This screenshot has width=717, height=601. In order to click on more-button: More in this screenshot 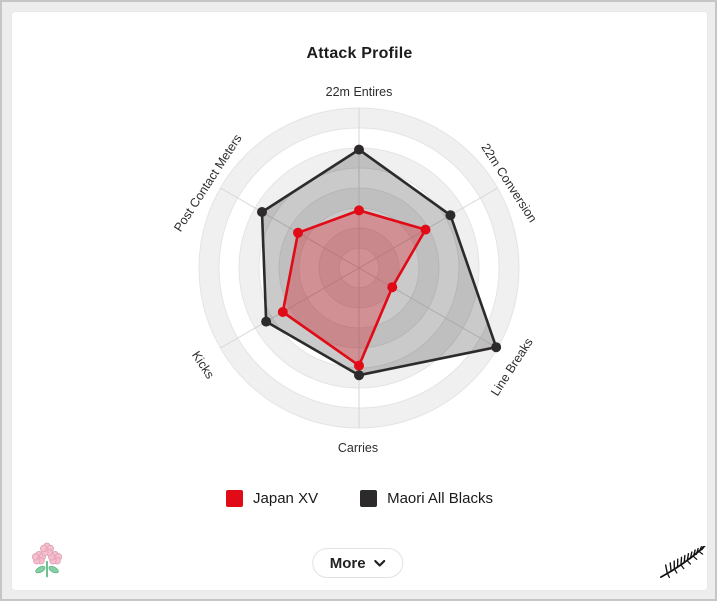, I will do `click(357, 563)`.